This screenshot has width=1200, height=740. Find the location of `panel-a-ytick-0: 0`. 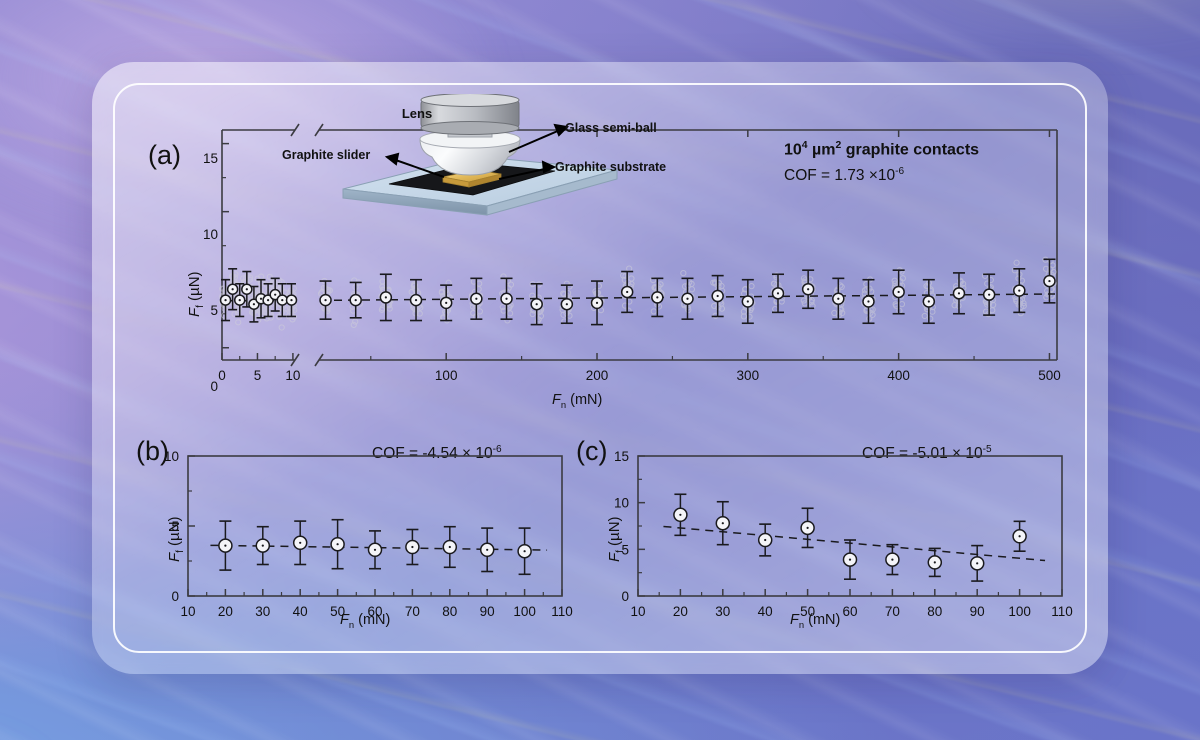

panel-a-ytick-0: 0 is located at coordinates (214, 386).